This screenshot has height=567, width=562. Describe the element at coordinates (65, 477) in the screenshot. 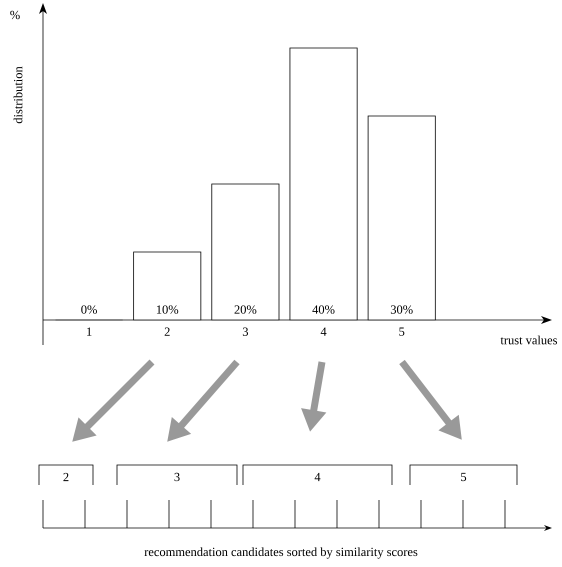

I see `text: 2` at that location.